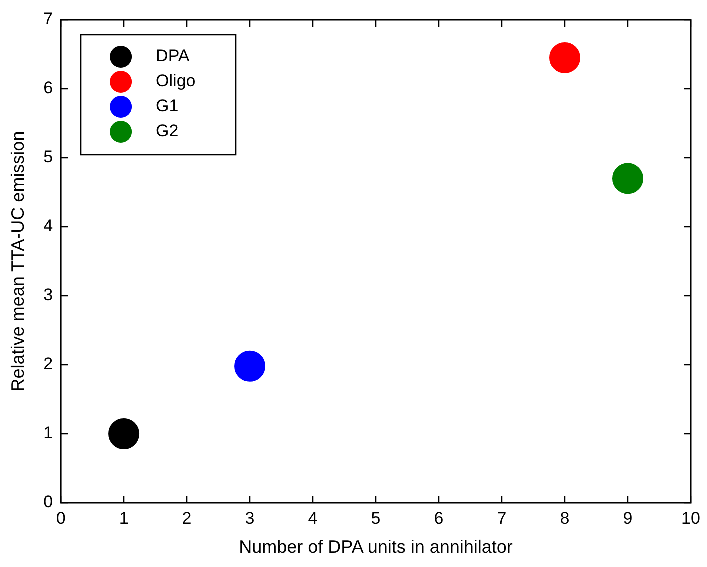  Describe the element at coordinates (49, 295) in the screenshot. I see `y-tick-label: 3` at that location.